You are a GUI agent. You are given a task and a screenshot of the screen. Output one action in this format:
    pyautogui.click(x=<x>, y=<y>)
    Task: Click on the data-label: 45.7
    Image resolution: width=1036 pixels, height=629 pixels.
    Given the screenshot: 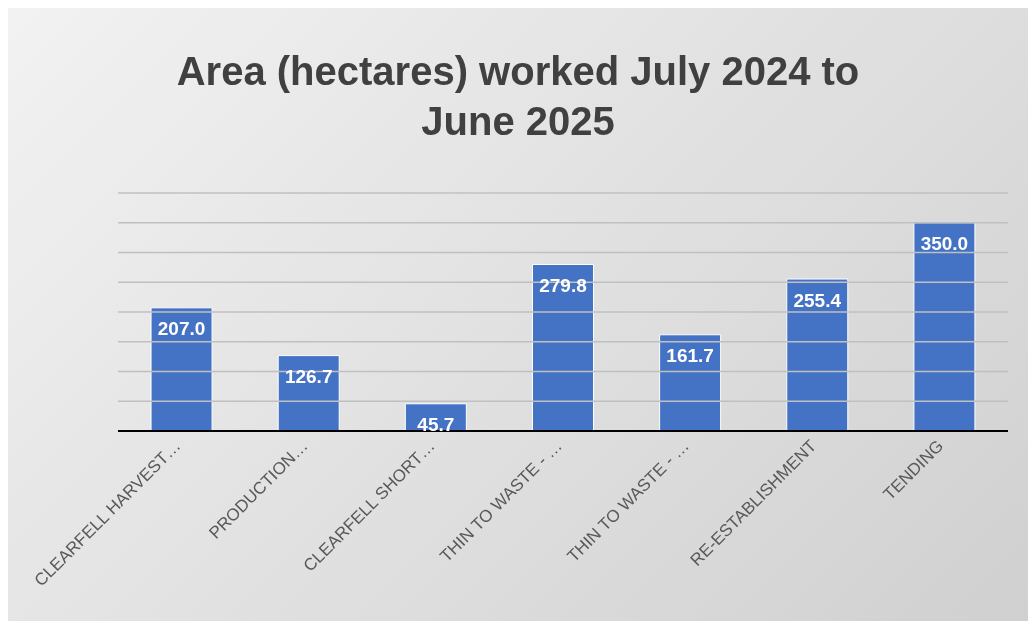 What is the action you would take?
    pyautogui.click(x=436, y=425)
    